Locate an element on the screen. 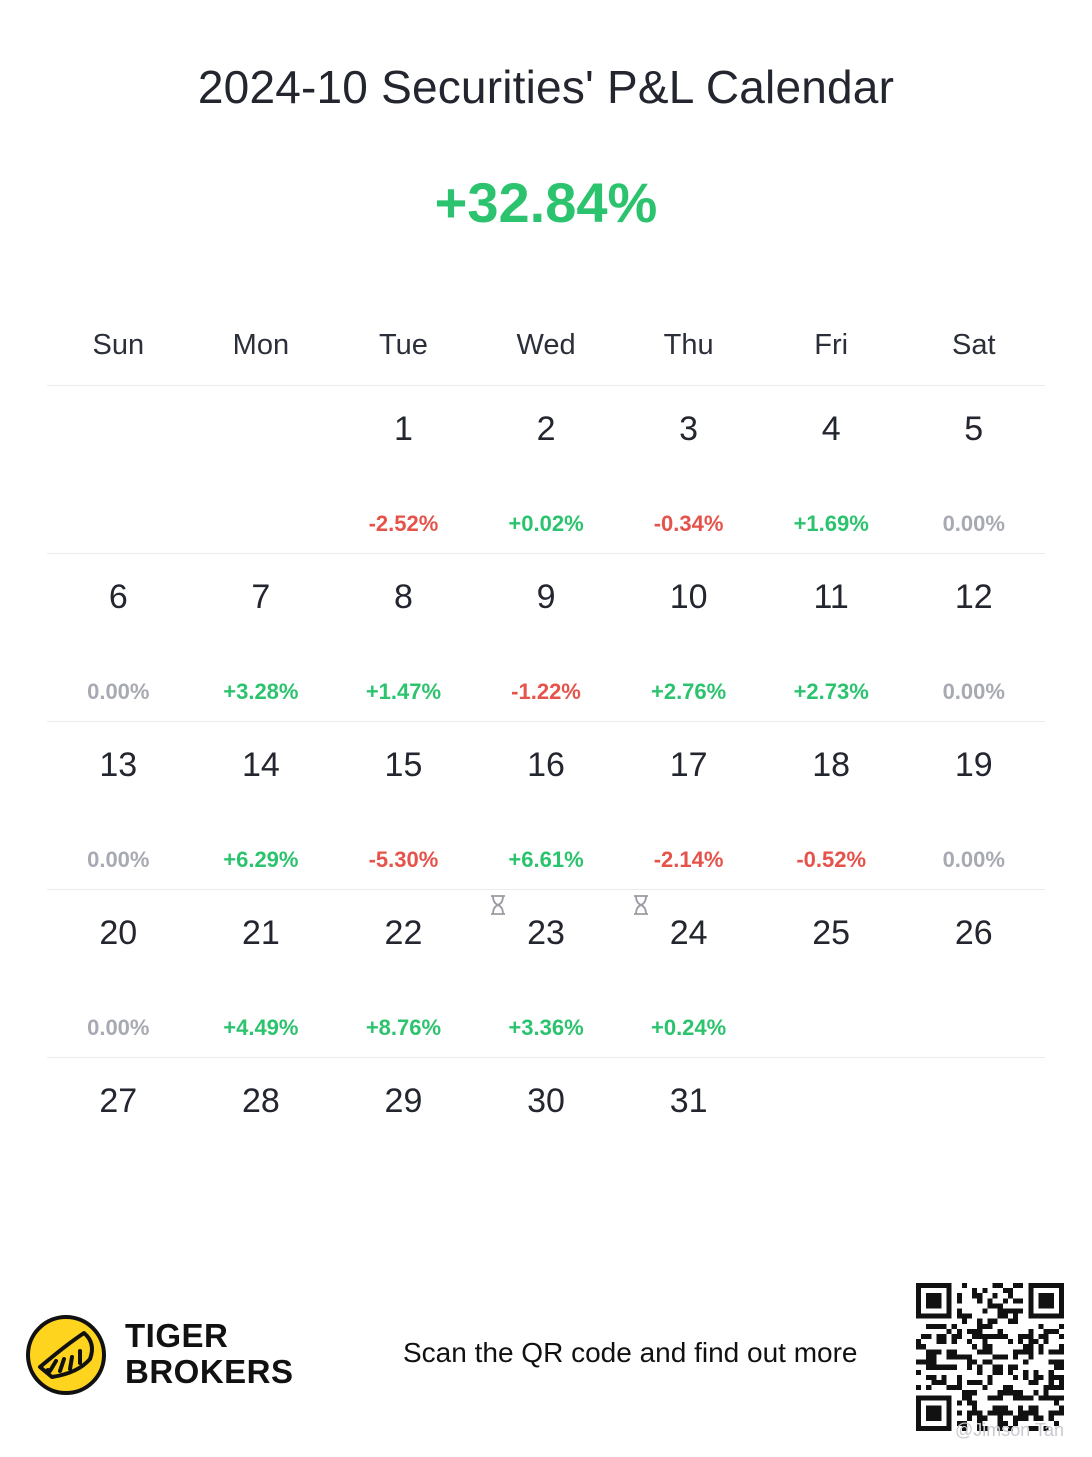 The height and width of the screenshot is (1457, 1092). calendar-week: 1 -2.52% 2 +0.02% 3 -0.34% 4 +1.69% 5 0.00% is located at coordinates (546, 470).